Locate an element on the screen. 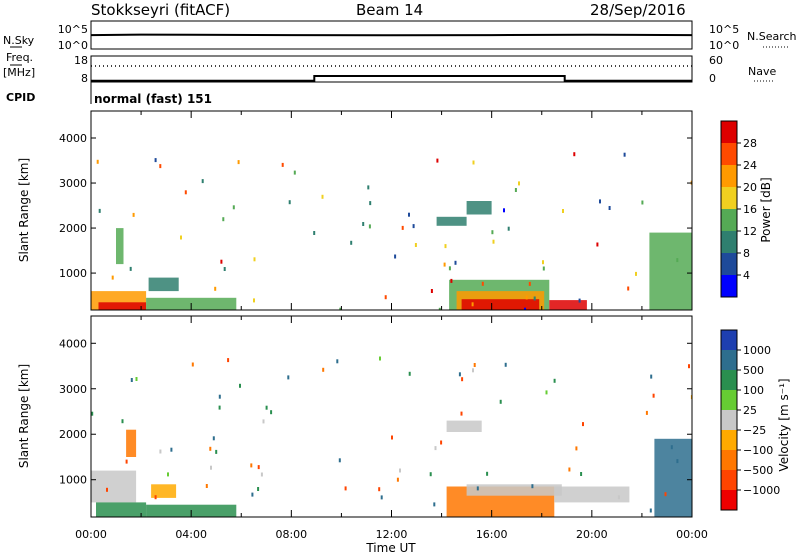  power-colorbar: 28 24 20 16 12 8 4 is located at coordinates (738, 209).